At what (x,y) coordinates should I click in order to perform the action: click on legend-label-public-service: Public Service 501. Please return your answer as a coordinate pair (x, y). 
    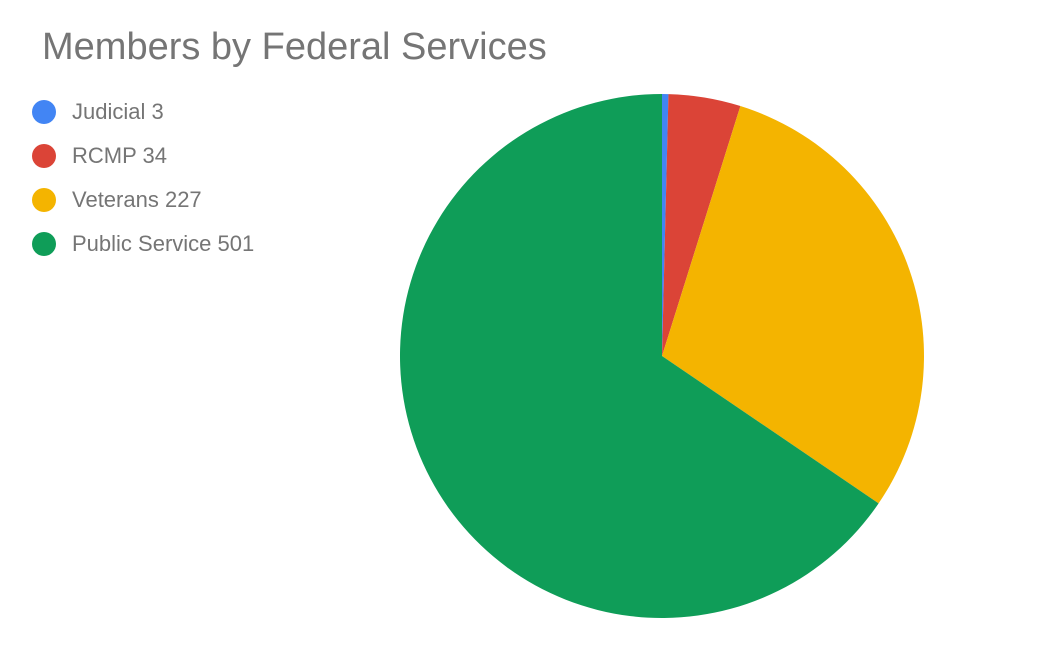
    Looking at the image, I should click on (163, 243).